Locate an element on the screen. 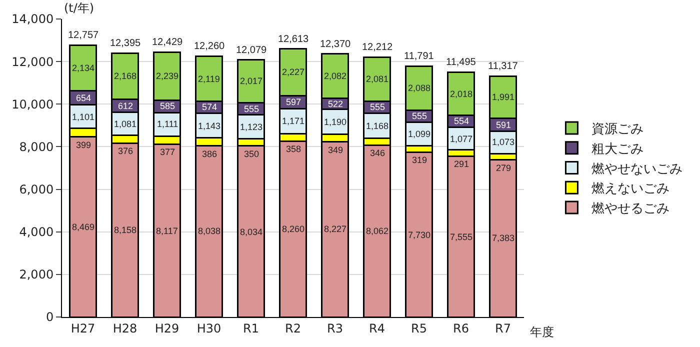 This screenshot has height=347, width=700. data-label: 2,227 is located at coordinates (293, 72).